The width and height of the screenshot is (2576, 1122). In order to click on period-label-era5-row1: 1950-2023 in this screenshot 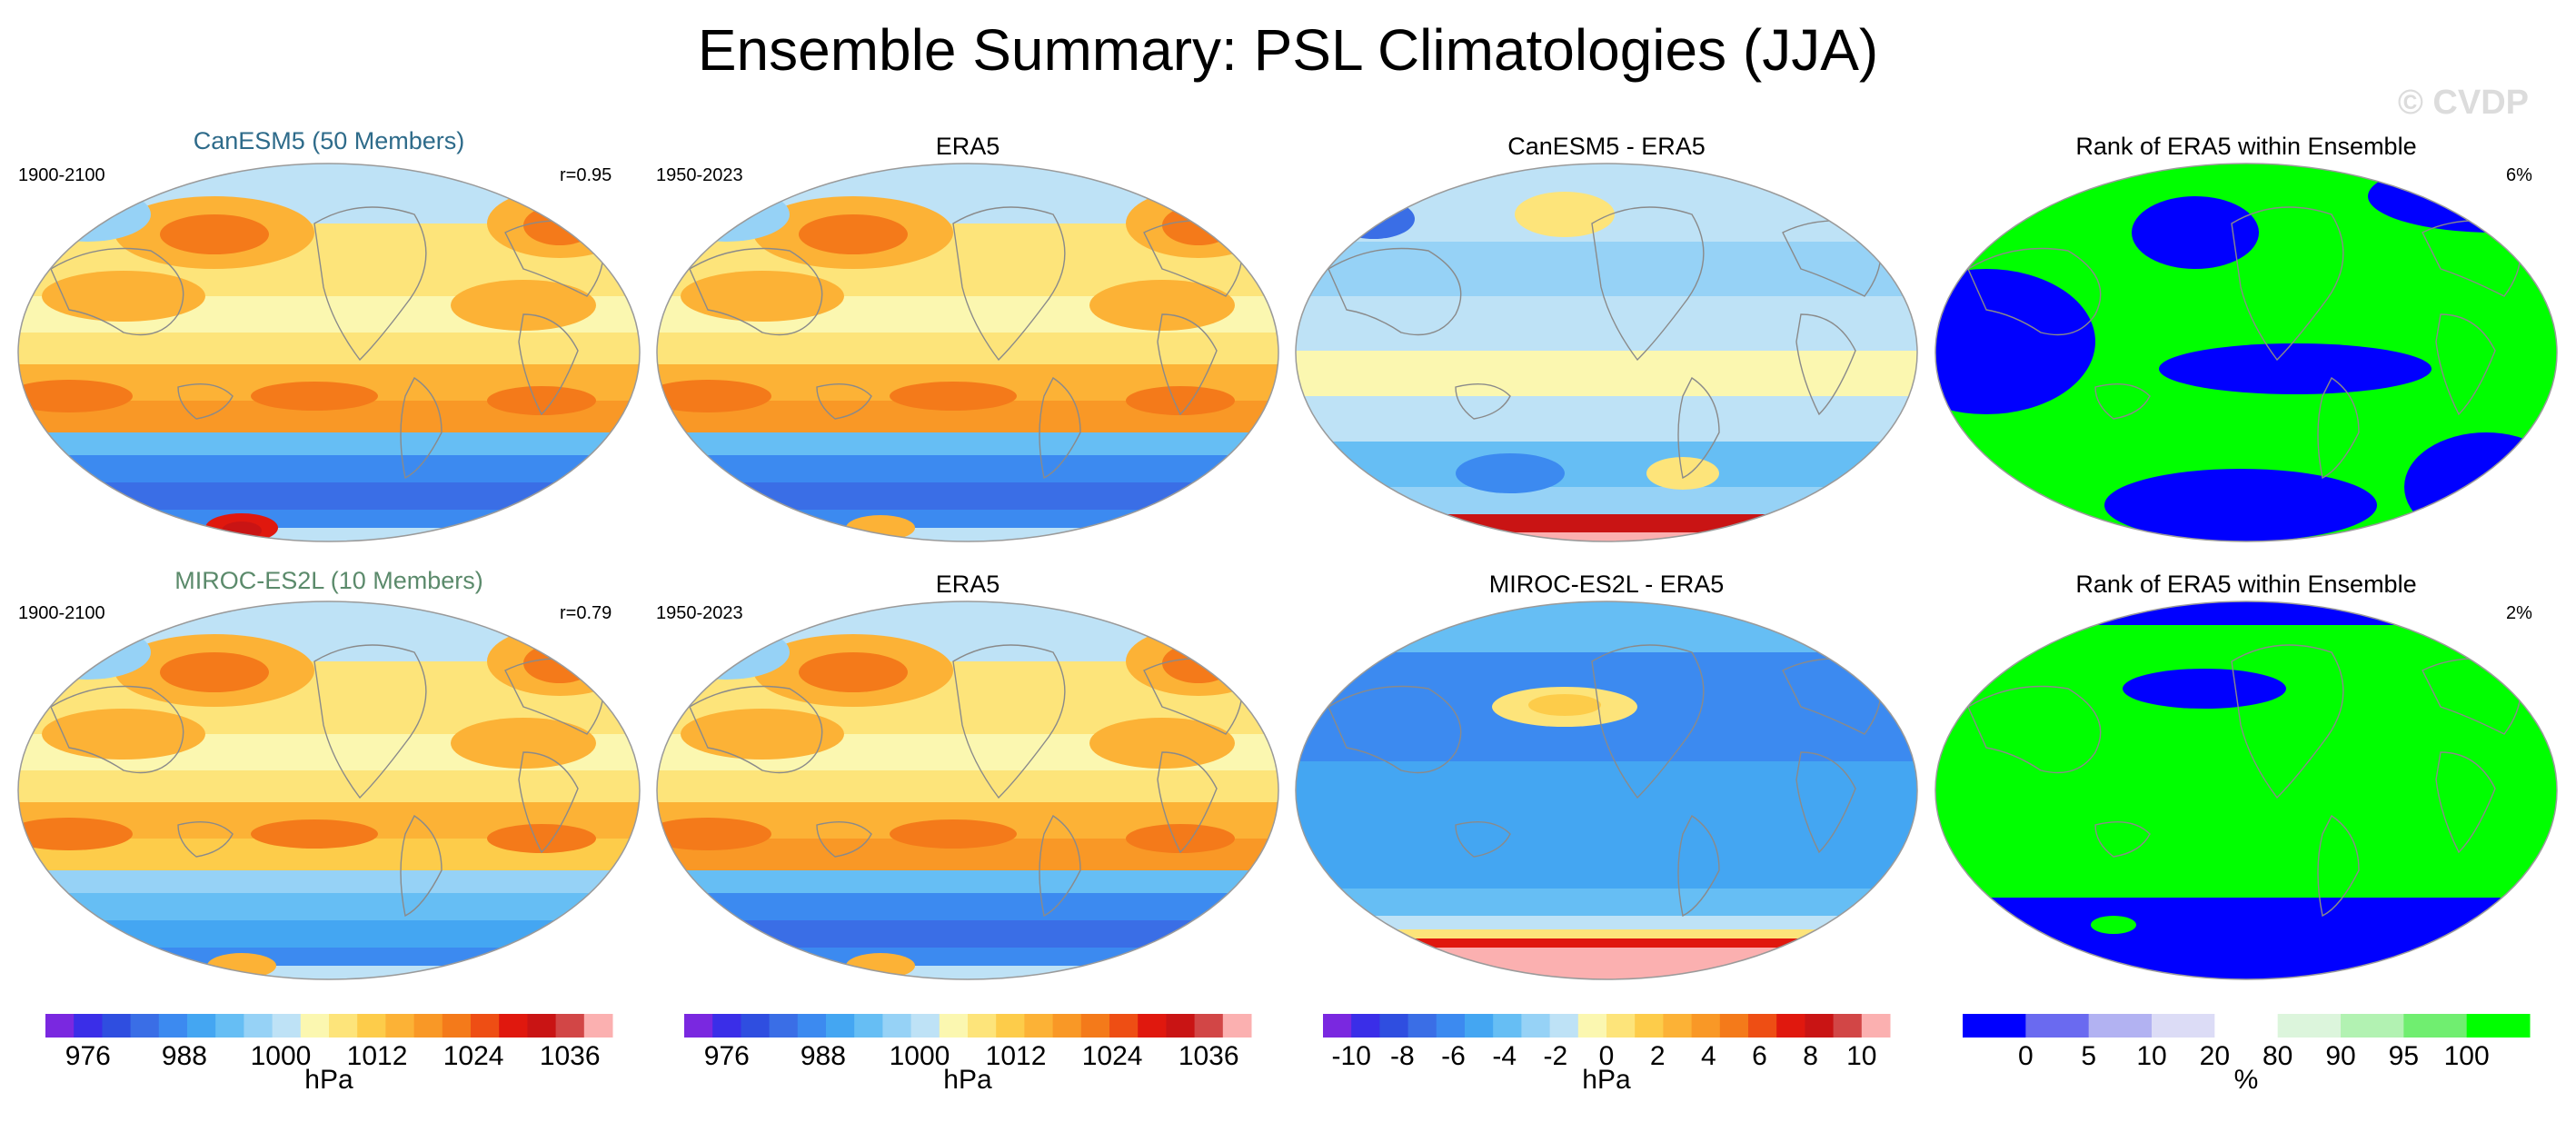, I will do `click(699, 175)`.